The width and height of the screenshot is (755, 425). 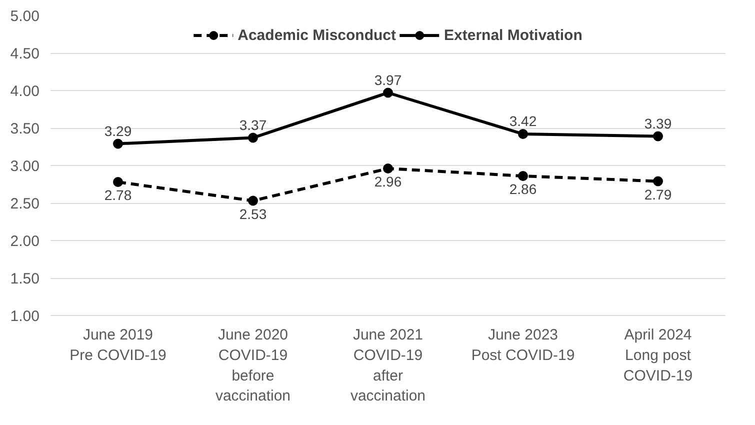 What do you see at coordinates (25, 241) in the screenshot?
I see `y-tick-label: 2.00` at bounding box center [25, 241].